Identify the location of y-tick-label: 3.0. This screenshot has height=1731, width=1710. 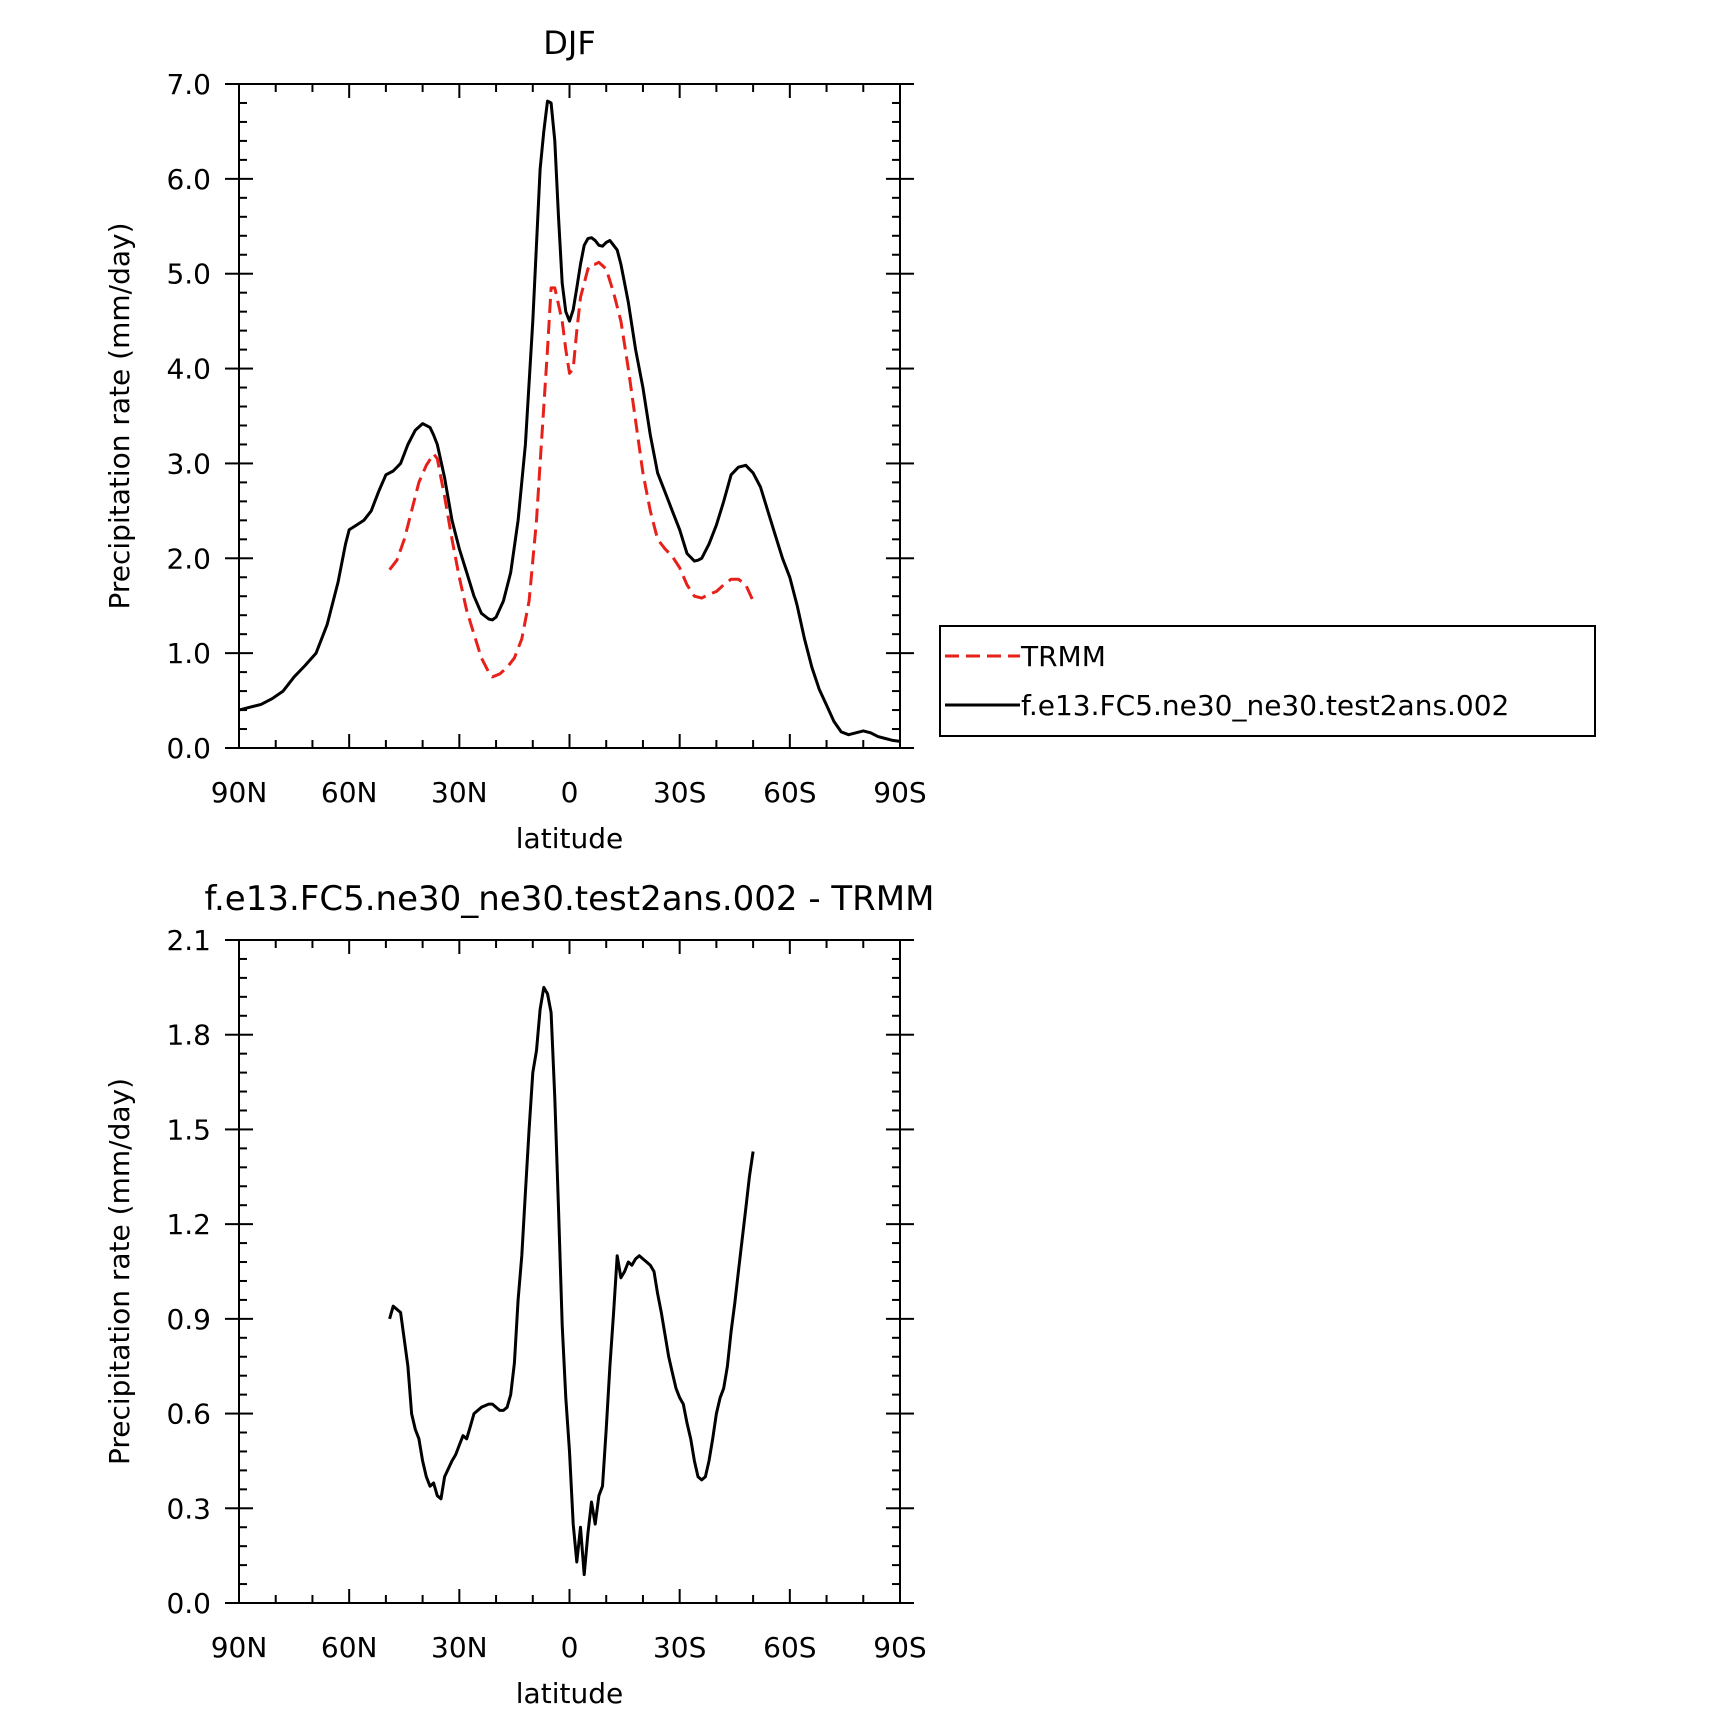
(188, 463).